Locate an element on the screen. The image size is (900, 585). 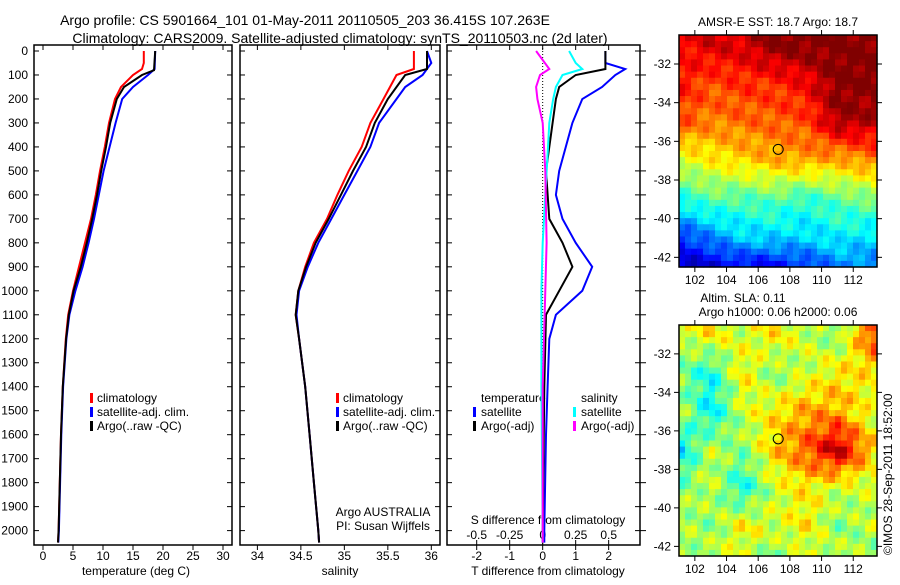
map-y-tick-label: -38 is located at coordinates (663, 469).